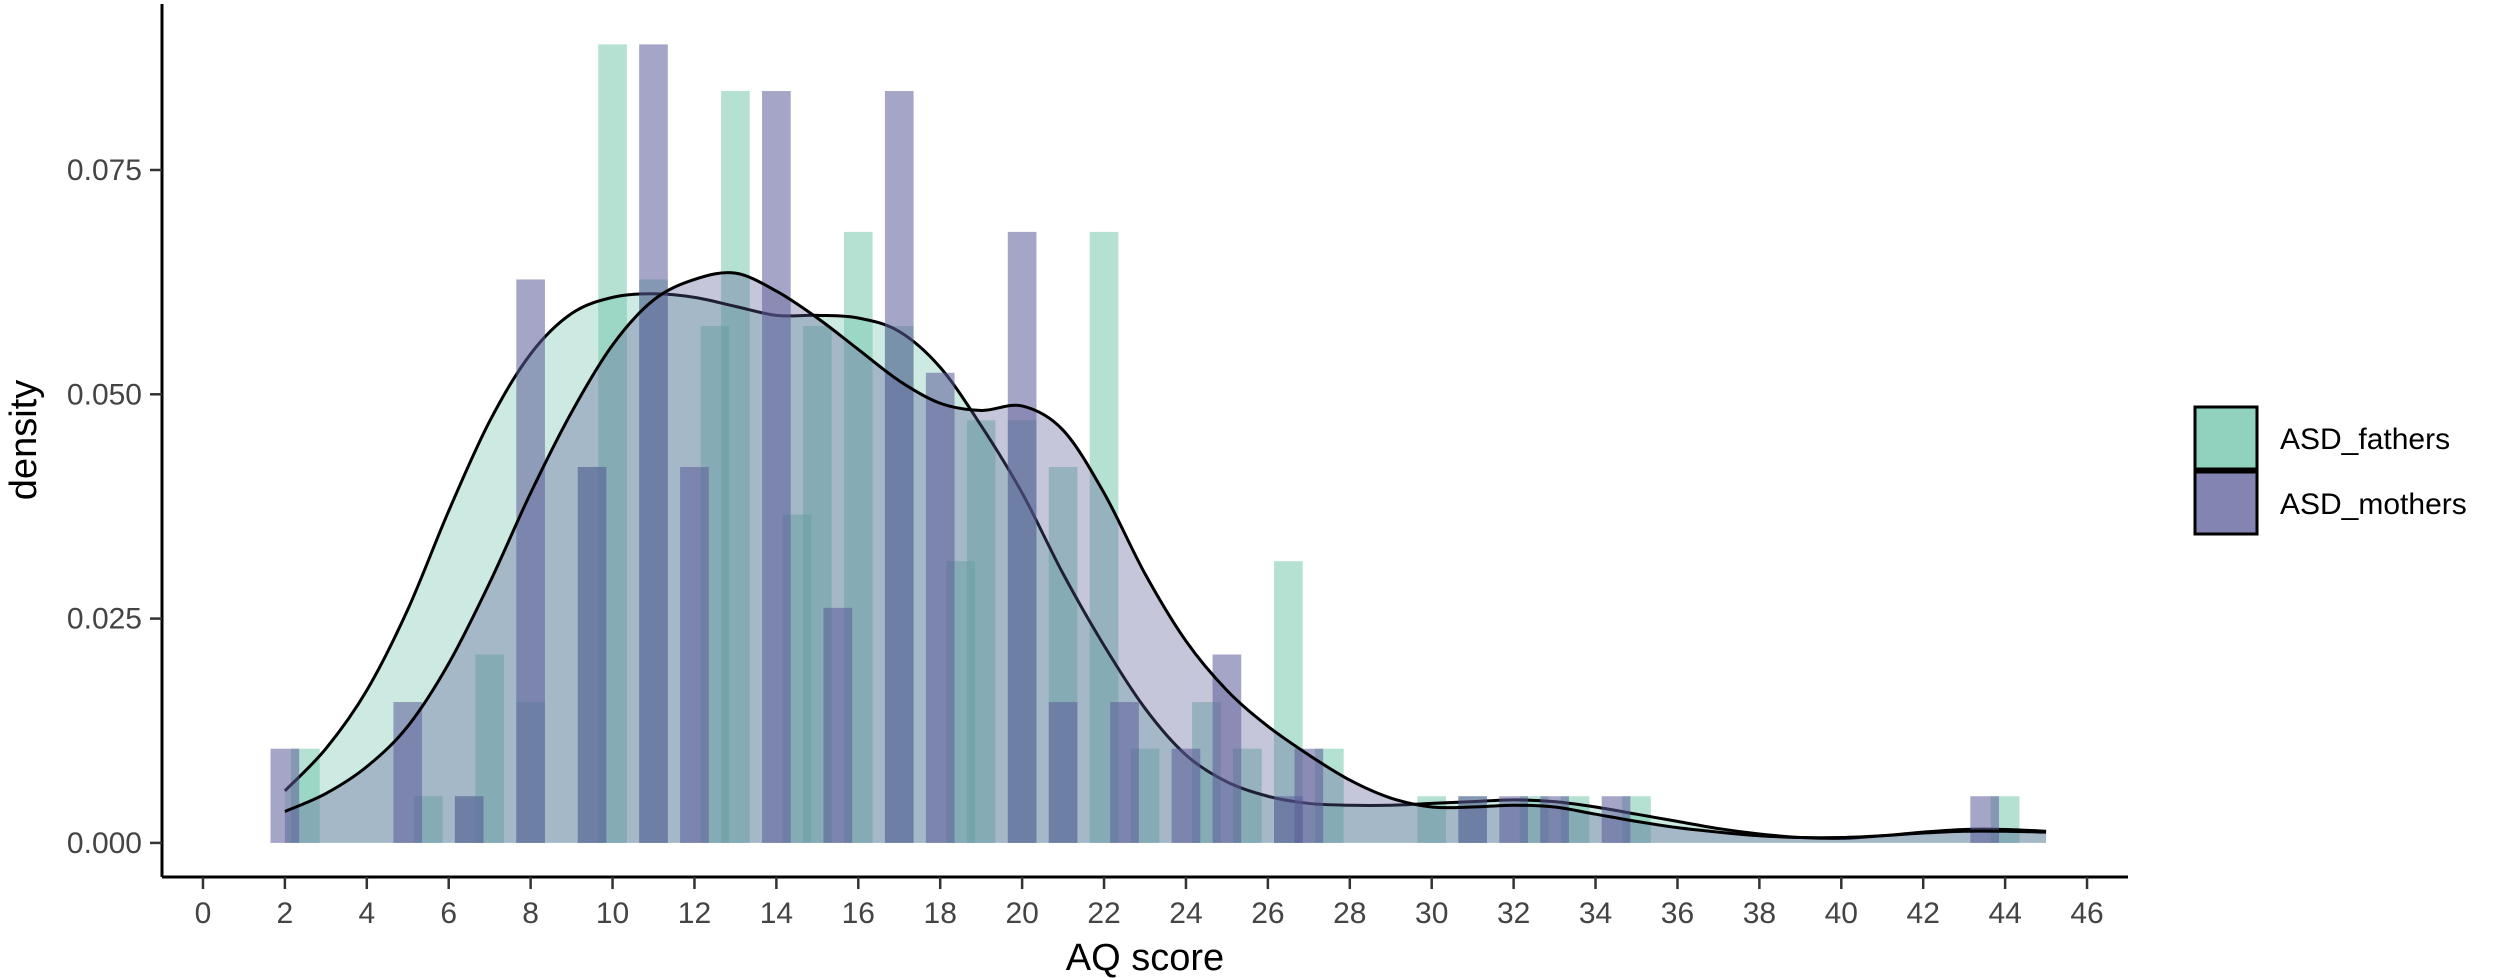 The height and width of the screenshot is (978, 2500). I want to click on x-tick-label: 22, so click(1103, 913).